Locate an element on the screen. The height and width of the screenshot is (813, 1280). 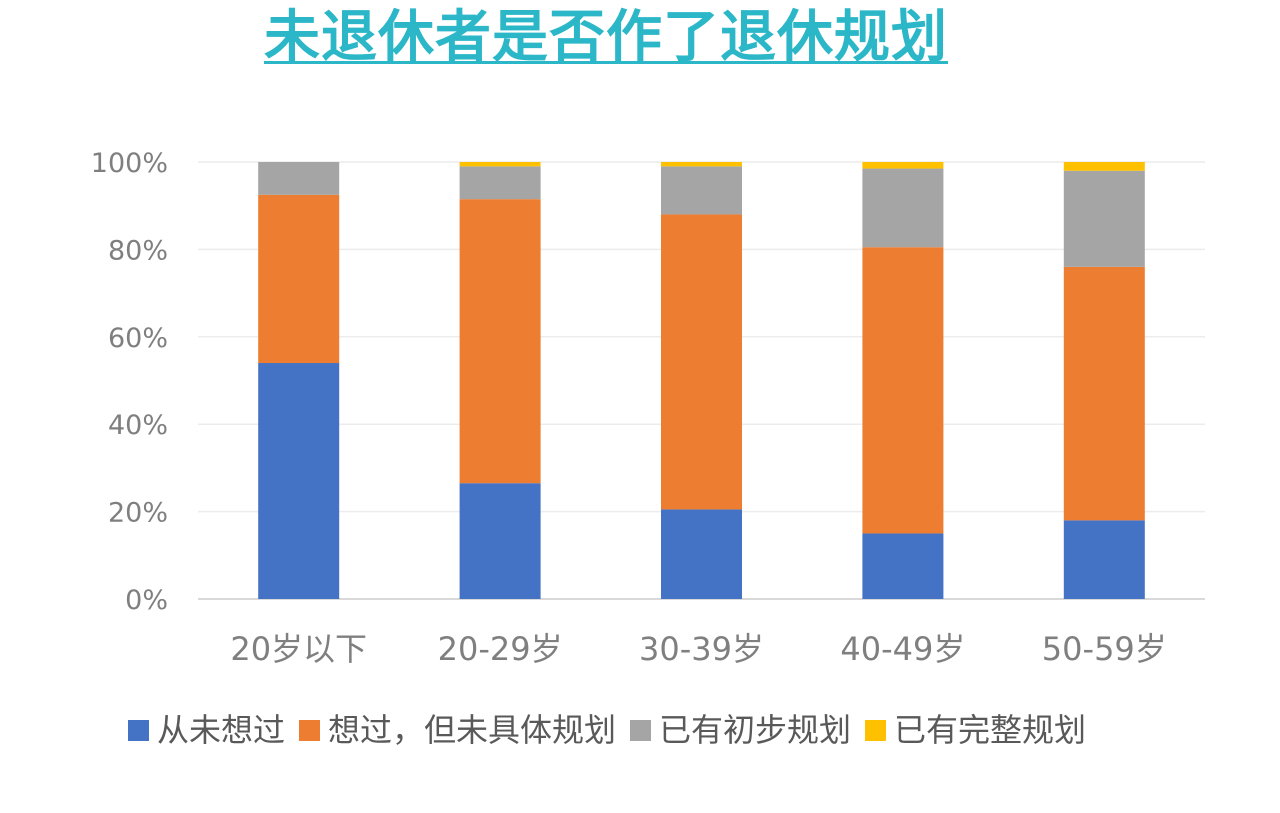
y-tick-label: 0% is located at coordinates (146, 600).